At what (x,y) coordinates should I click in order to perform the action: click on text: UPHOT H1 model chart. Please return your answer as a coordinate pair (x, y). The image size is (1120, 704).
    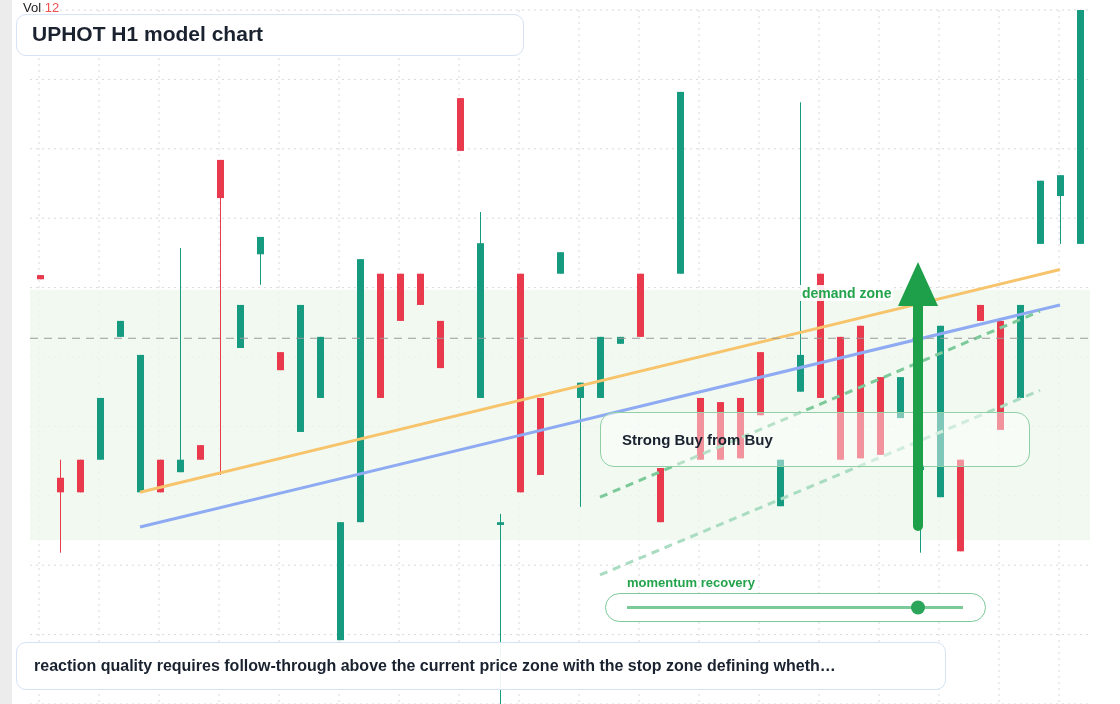
    Looking at the image, I should click on (148, 34).